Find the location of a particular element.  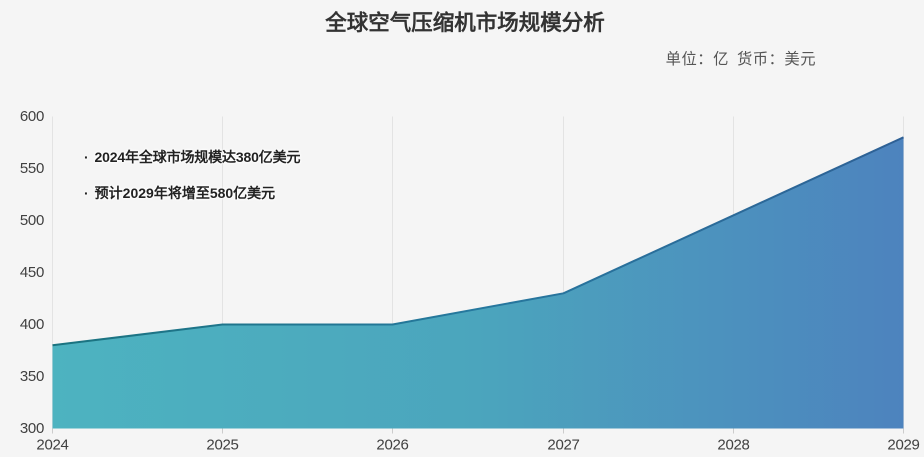

svg-text: 400 is located at coordinates (32, 324).